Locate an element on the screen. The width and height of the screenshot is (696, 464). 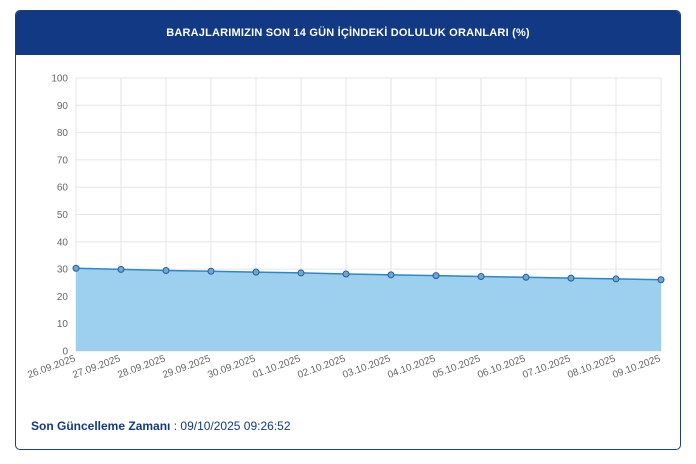
y-tick-label: 0 is located at coordinates (65, 352).